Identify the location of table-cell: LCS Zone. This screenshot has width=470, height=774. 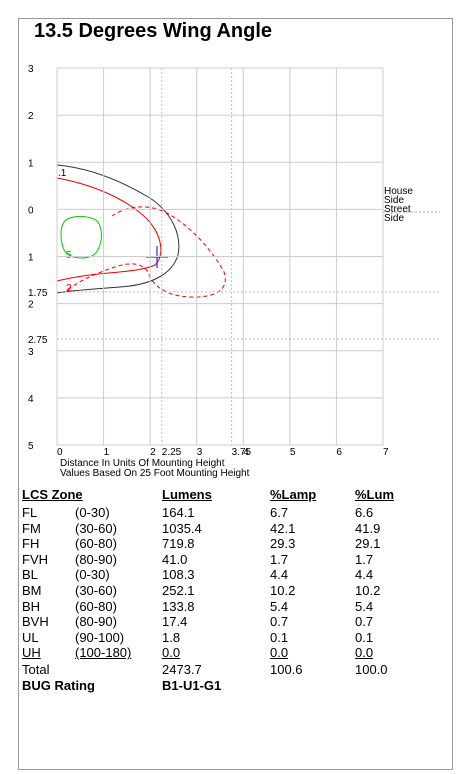
(52, 494).